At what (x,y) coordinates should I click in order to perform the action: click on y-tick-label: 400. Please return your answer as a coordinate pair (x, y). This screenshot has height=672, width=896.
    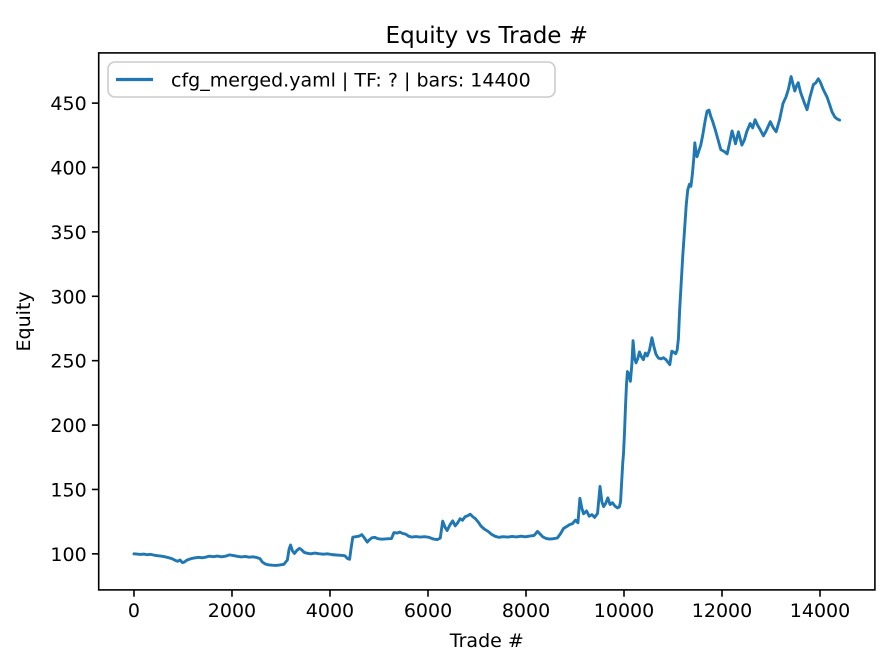
    Looking at the image, I should click on (68, 169).